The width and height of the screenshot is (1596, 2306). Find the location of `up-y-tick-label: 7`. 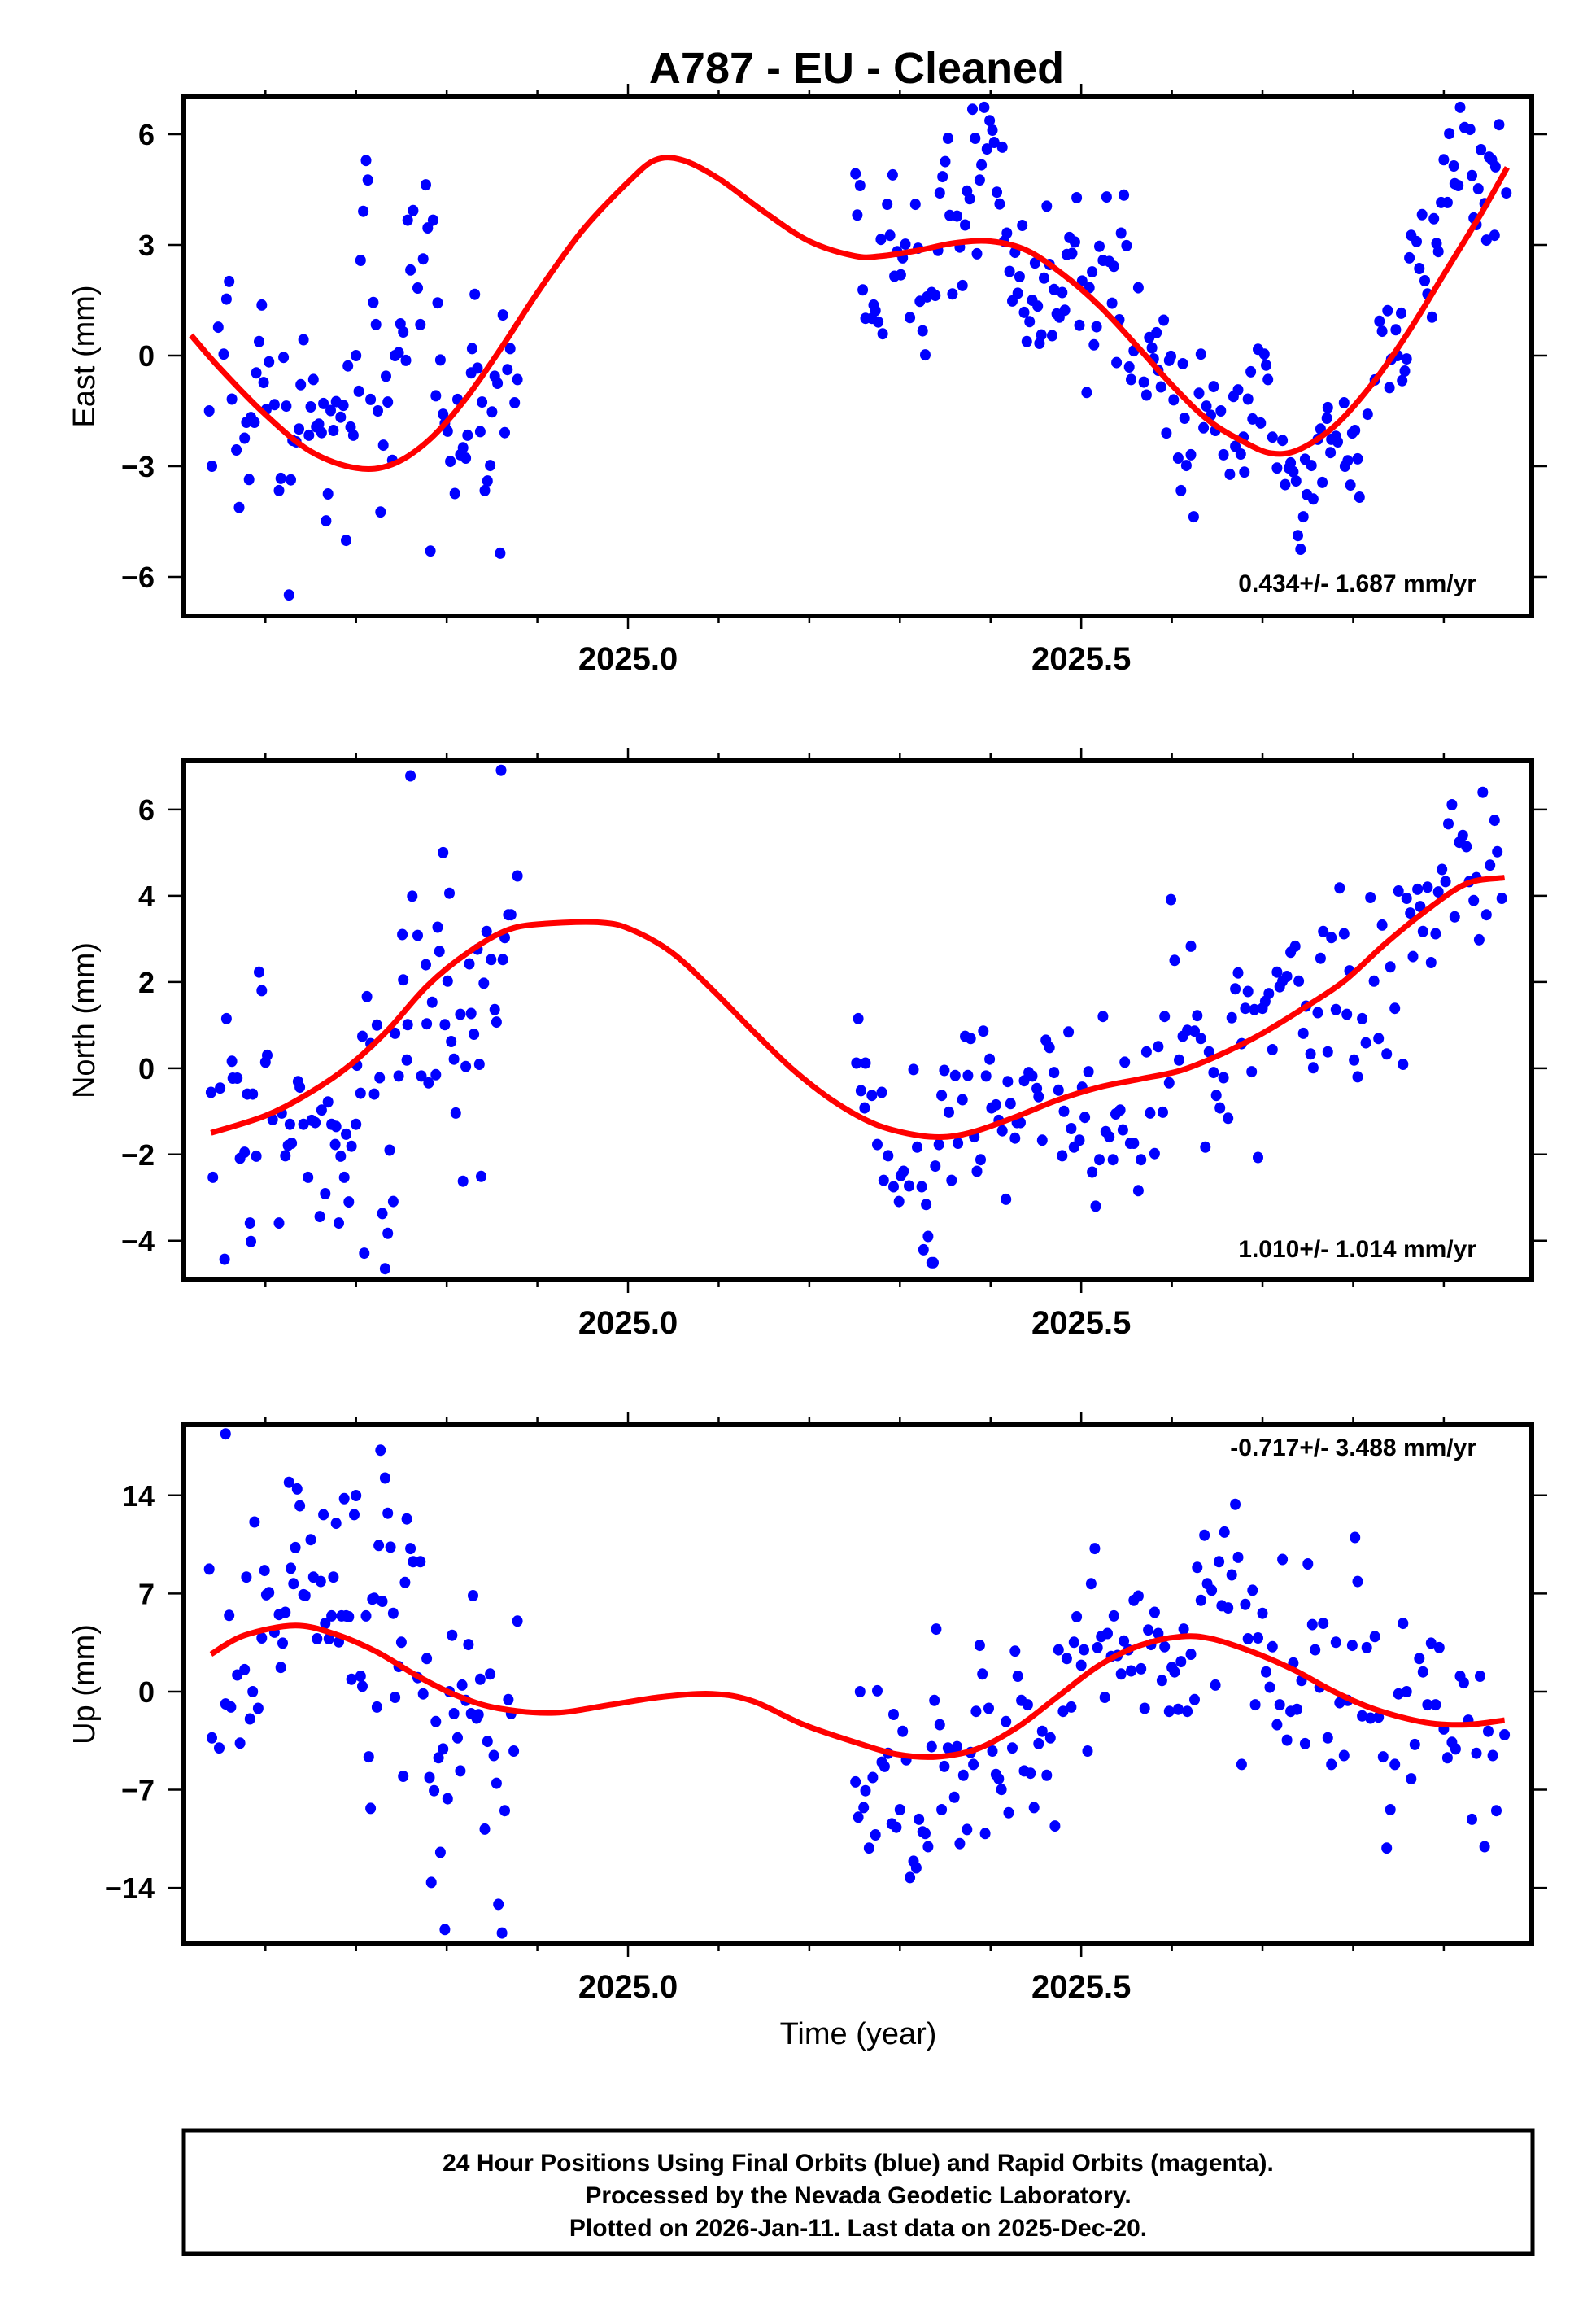

up-y-tick-label: 7 is located at coordinates (146, 1593).